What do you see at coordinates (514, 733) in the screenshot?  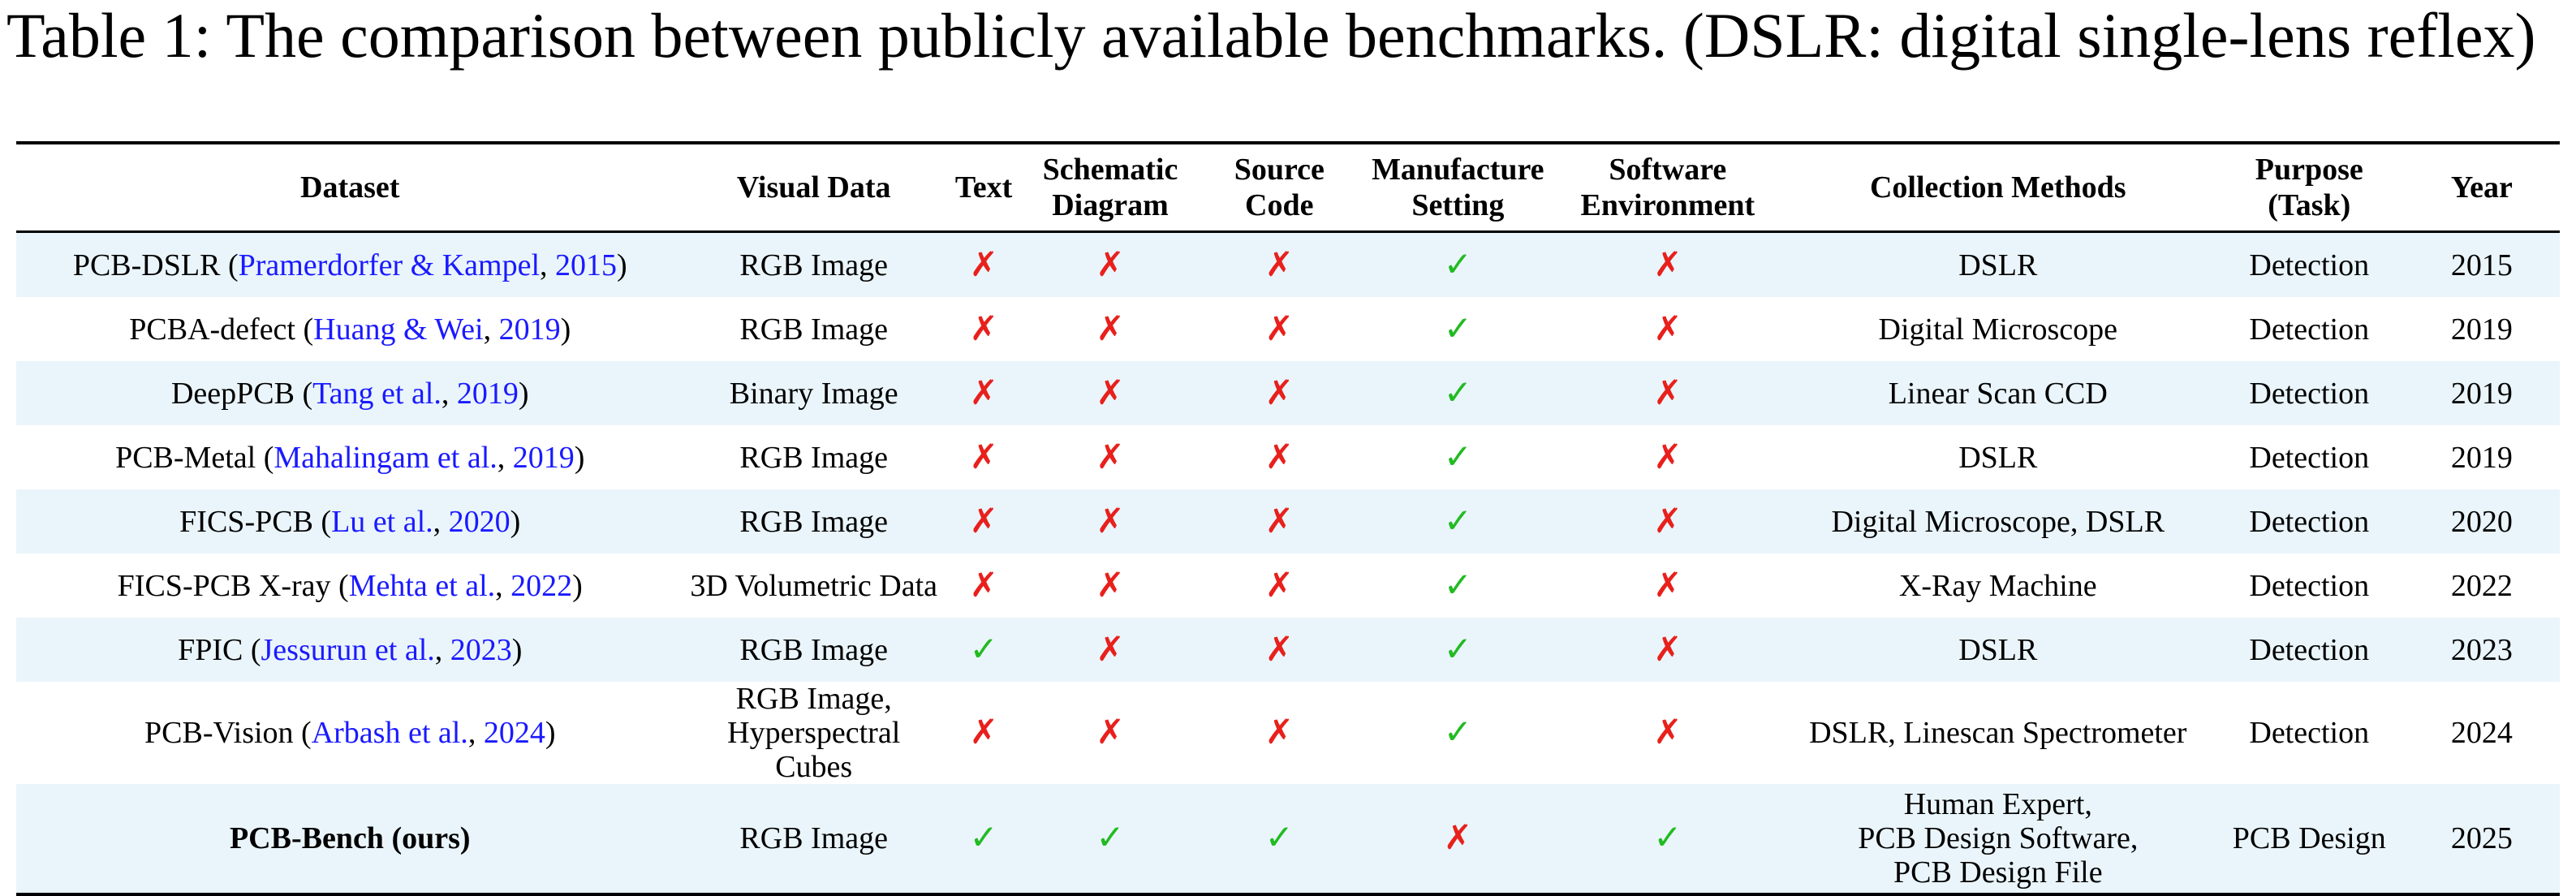 I see `citation-year-link: 2024` at bounding box center [514, 733].